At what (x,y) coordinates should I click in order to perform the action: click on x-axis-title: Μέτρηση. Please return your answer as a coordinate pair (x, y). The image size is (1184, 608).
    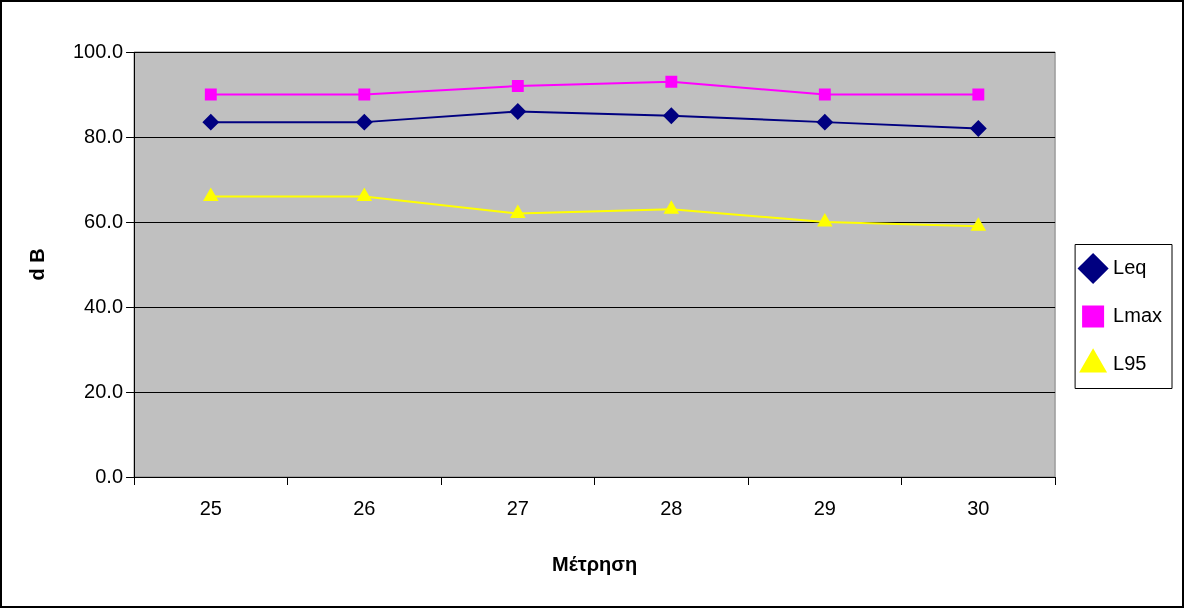
    Looking at the image, I should click on (595, 563).